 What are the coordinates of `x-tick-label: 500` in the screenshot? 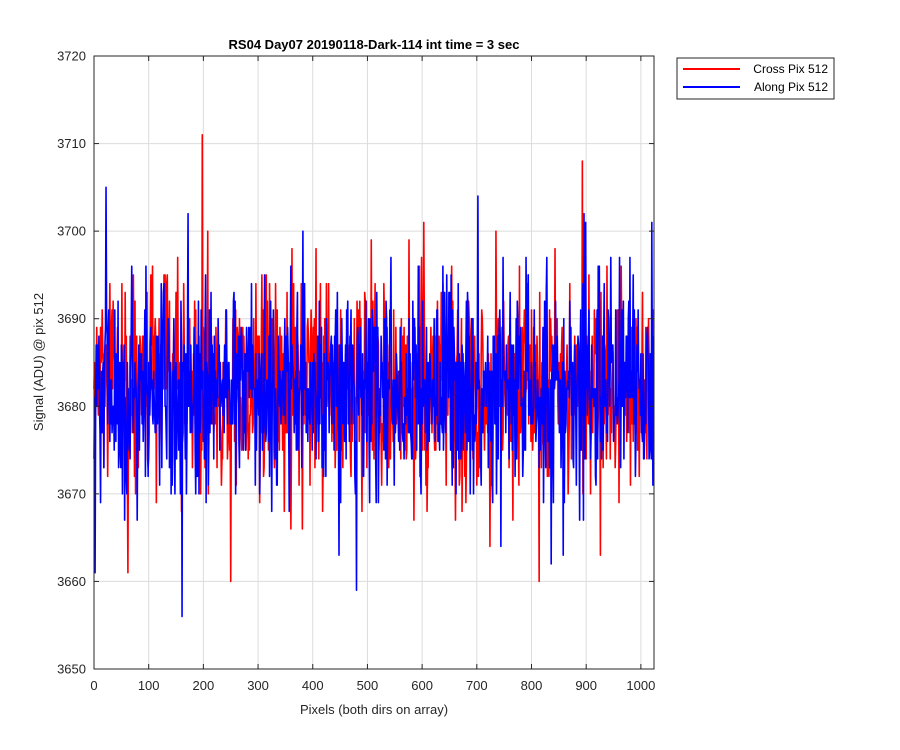 It's located at (368, 685).